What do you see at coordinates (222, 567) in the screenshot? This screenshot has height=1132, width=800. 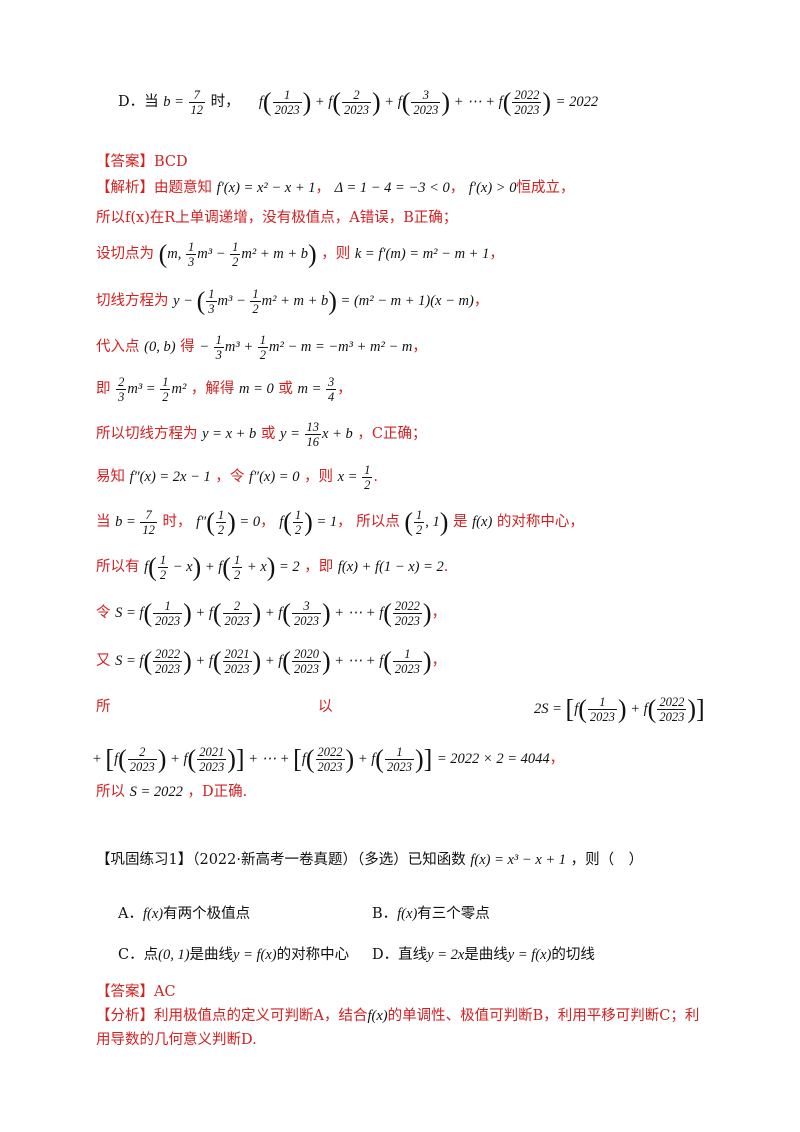 I see `symmetry-identity: f(1 2 − x) + f(1 2 + x) = 2` at bounding box center [222, 567].